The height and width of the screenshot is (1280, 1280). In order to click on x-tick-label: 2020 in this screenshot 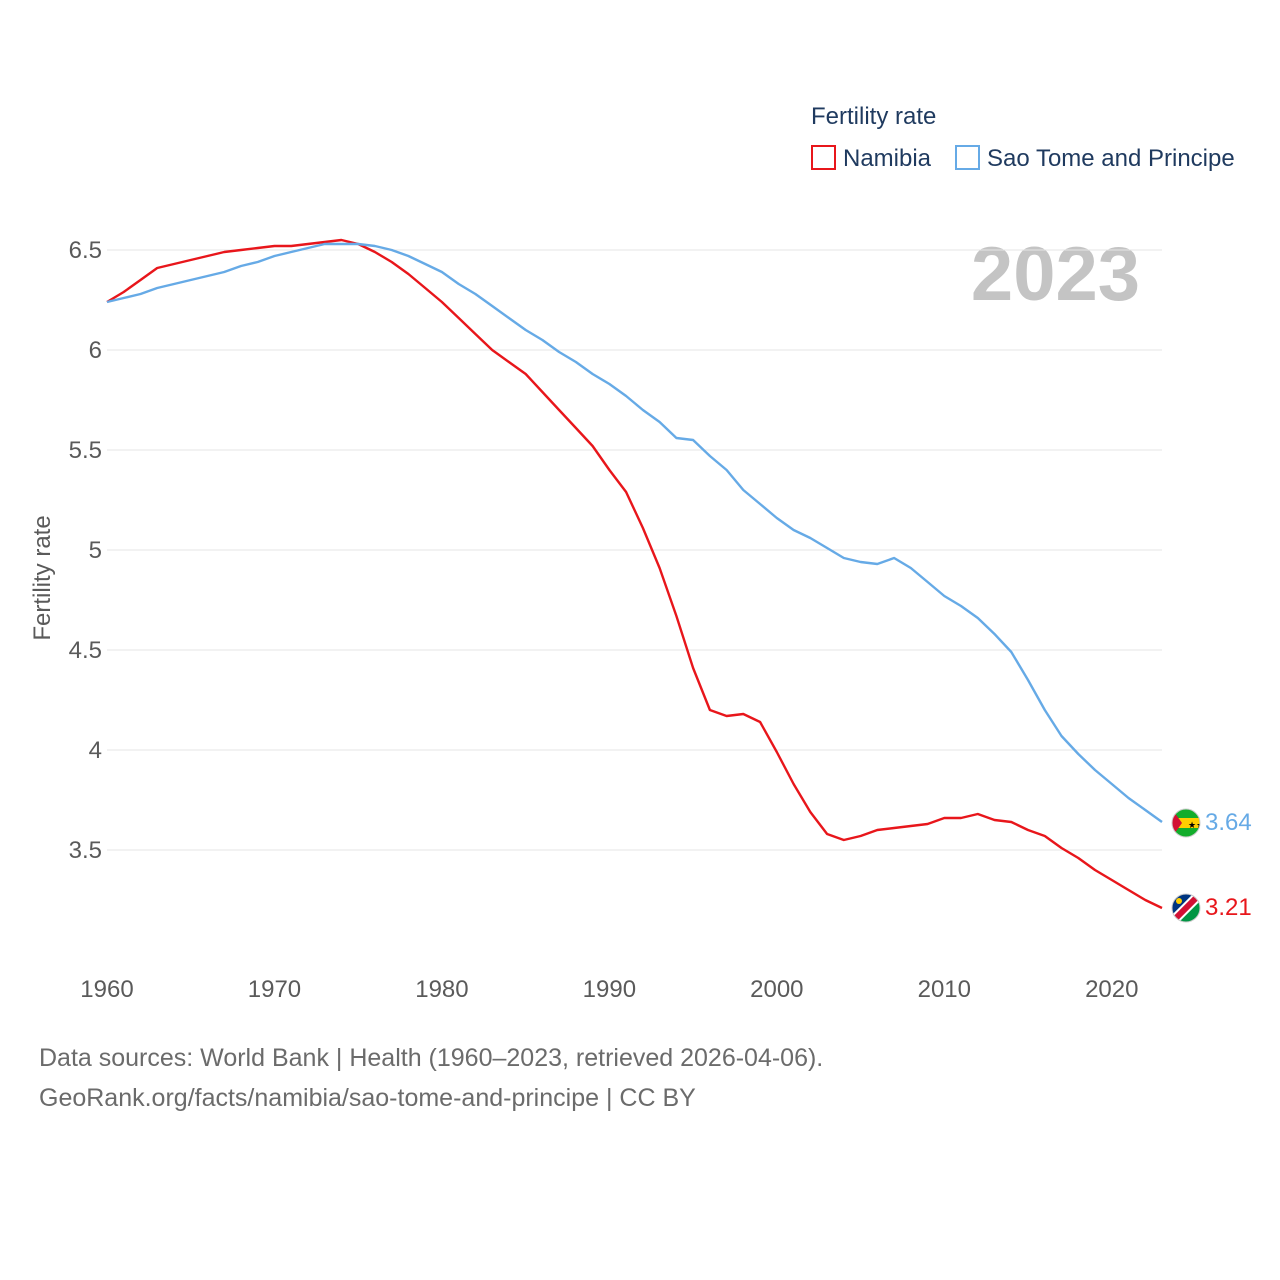, I will do `click(1111, 989)`.